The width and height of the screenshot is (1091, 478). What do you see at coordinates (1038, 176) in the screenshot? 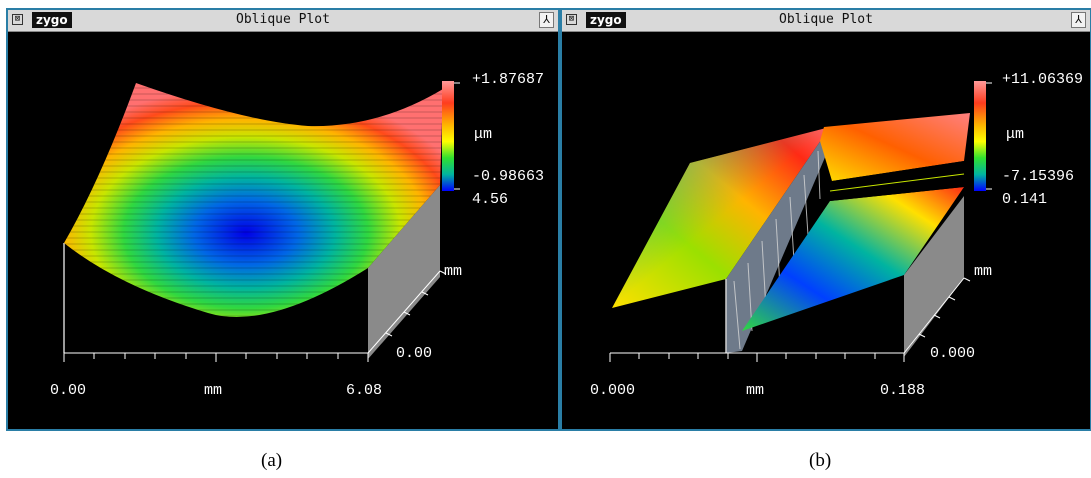
I see `z-min-label: -7.15396` at bounding box center [1038, 176].